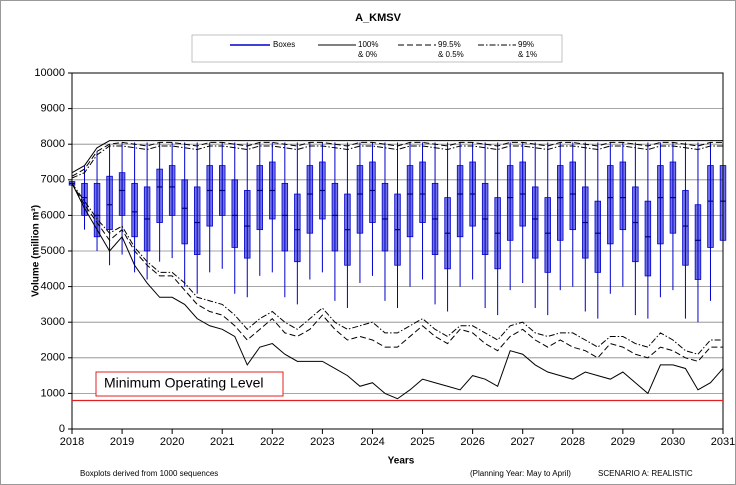 Image resolution: width=736 pixels, height=485 pixels. What do you see at coordinates (284, 44) in the screenshot?
I see `legend-label: Boxes` at bounding box center [284, 44].